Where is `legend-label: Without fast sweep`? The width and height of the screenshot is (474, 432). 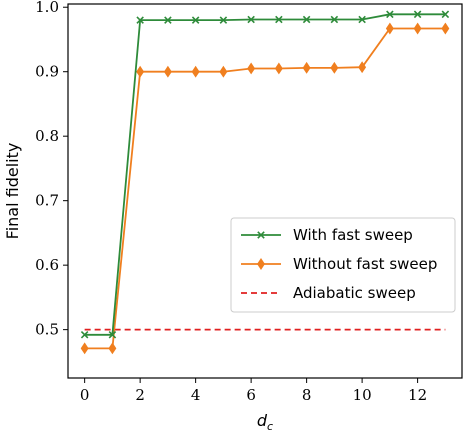 legend-label: Without fast sweep is located at coordinates (365, 264).